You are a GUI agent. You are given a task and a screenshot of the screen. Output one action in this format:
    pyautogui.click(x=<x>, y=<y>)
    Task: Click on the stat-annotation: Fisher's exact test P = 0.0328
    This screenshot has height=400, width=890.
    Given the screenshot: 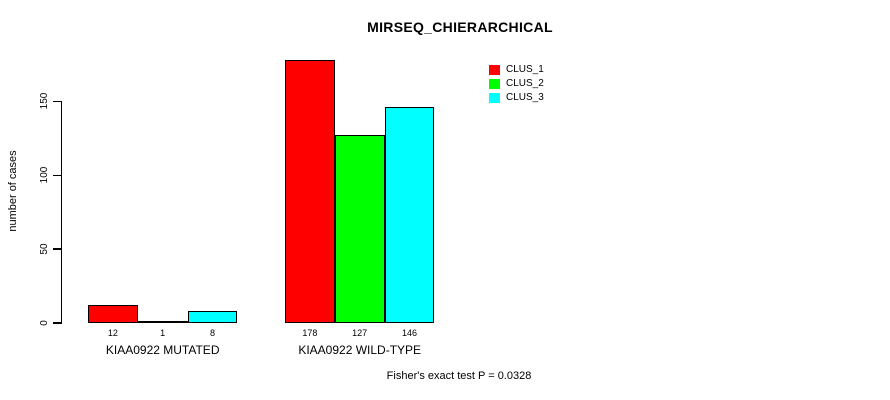 What is the action you would take?
    pyautogui.click(x=459, y=376)
    